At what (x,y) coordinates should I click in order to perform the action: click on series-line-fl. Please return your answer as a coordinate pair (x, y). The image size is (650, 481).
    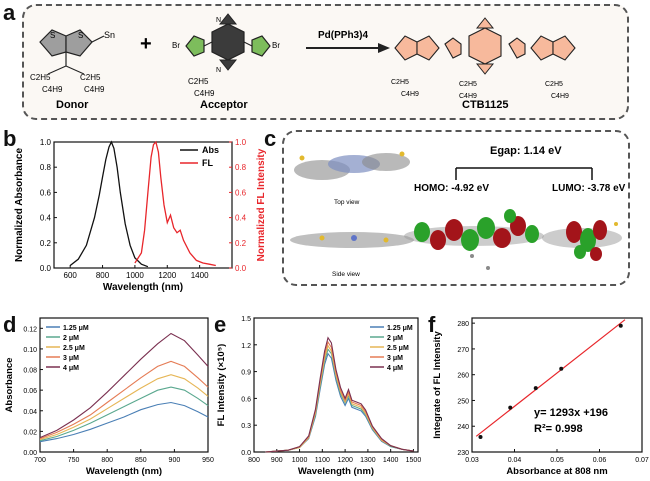
    Looking at the image, I should click on (175, 203).